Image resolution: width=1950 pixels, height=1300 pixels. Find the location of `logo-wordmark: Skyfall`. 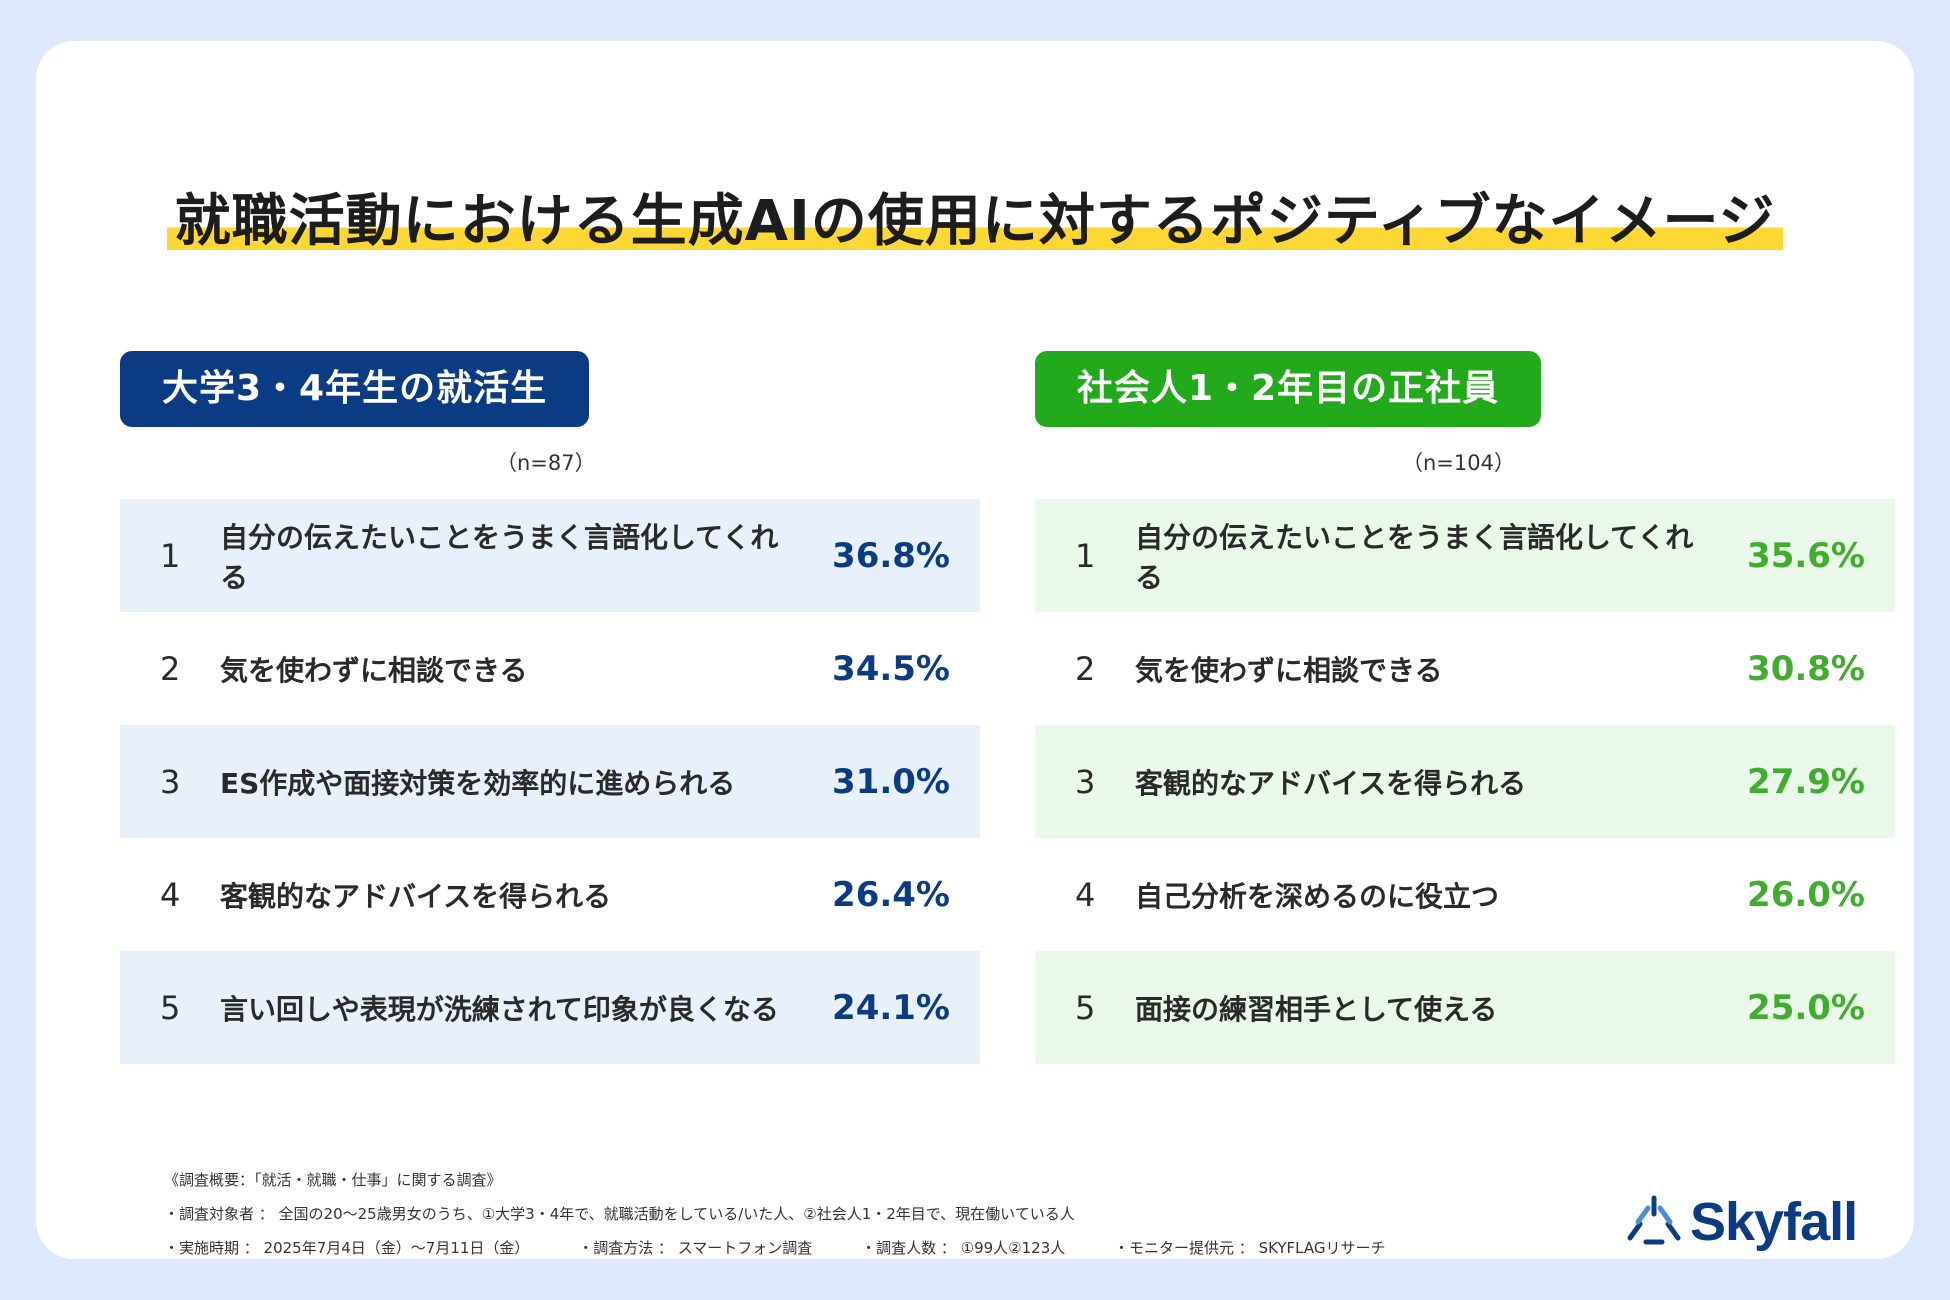

logo-wordmark: Skyfall is located at coordinates (1774, 1222).